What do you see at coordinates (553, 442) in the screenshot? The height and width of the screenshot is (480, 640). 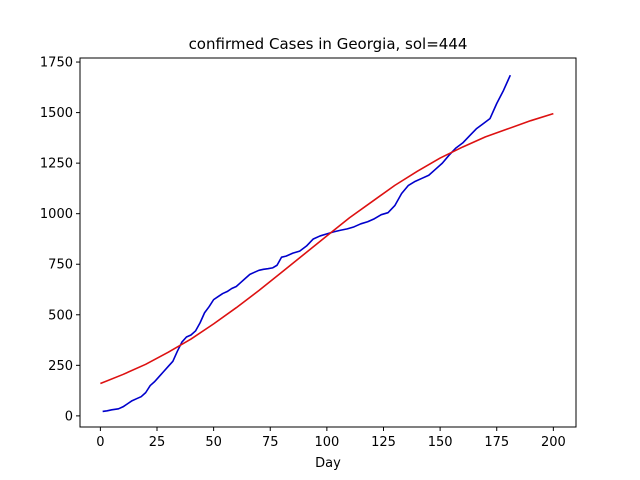 I see `x-tick-label: 200` at bounding box center [553, 442].